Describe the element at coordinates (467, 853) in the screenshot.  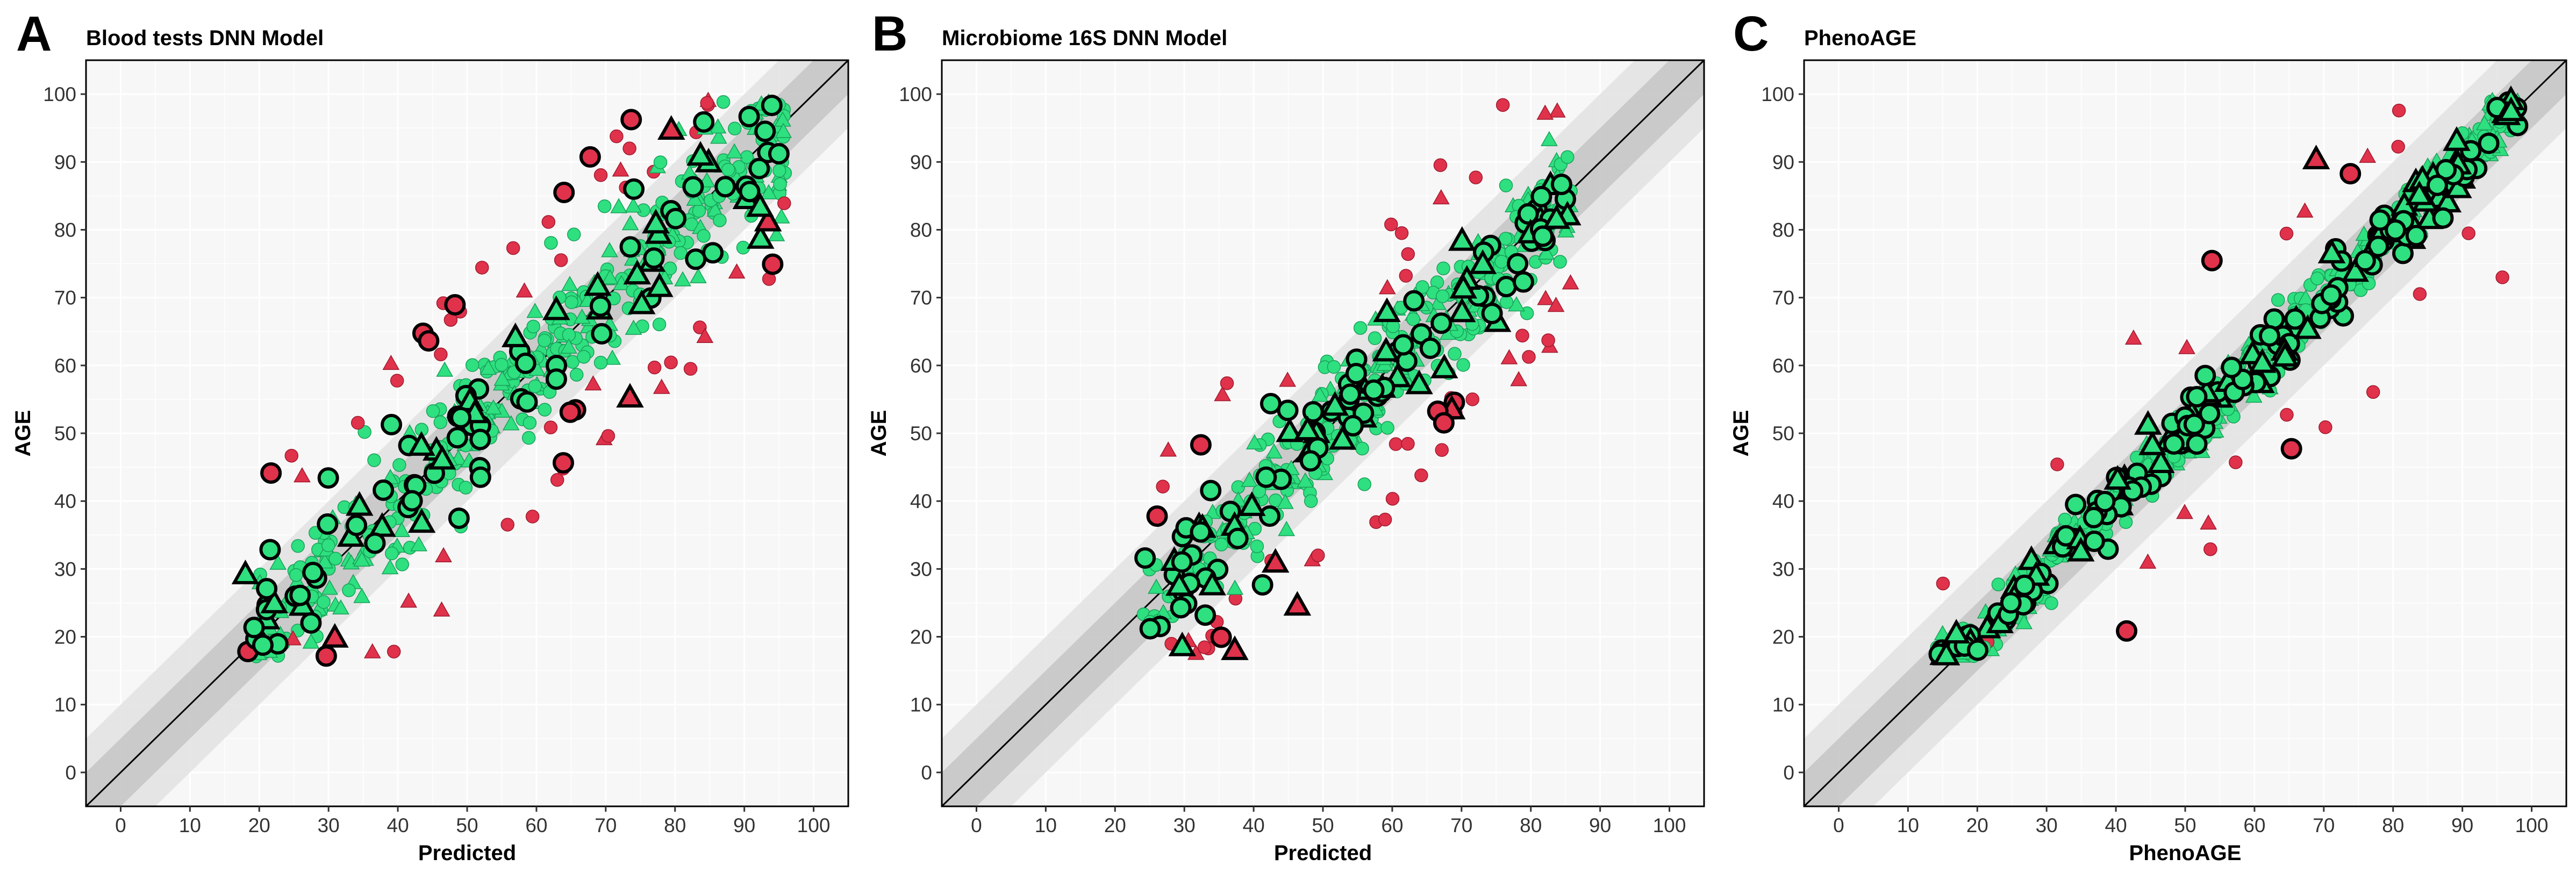
I see `x-axis-title-a: Predicted` at that location.